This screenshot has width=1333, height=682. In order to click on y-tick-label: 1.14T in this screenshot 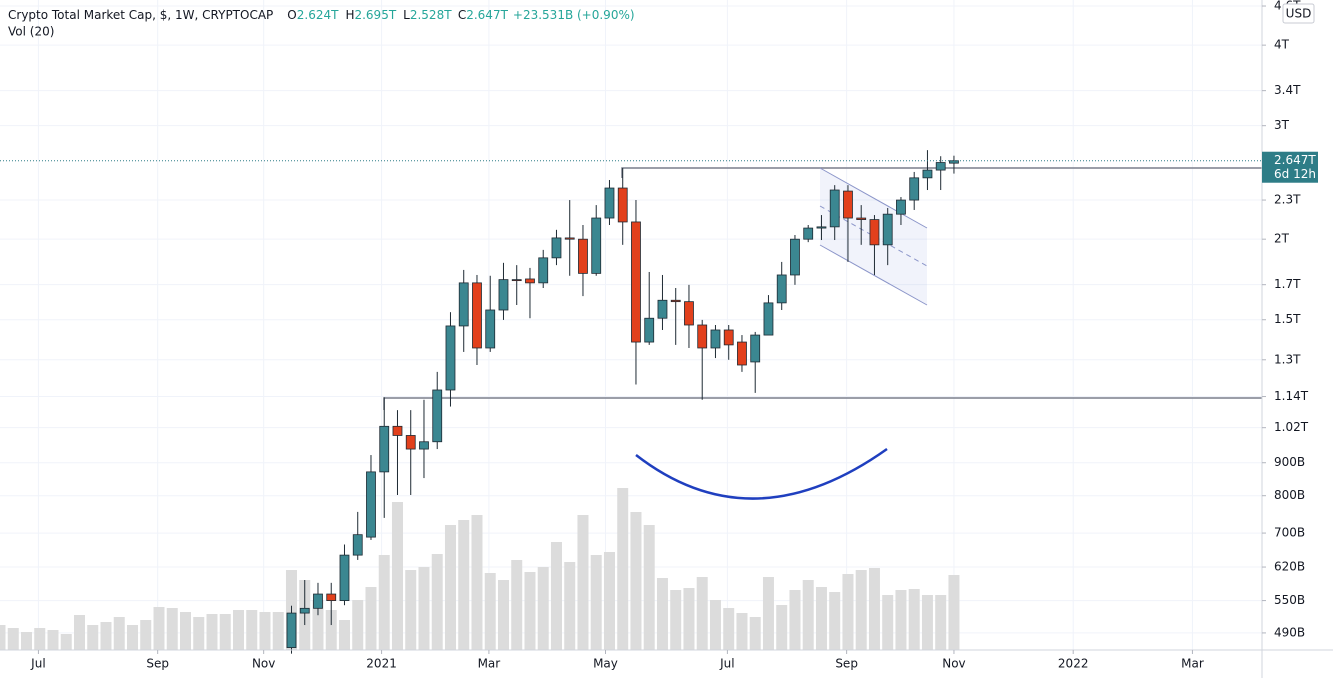, I will do `click(1291, 396)`.